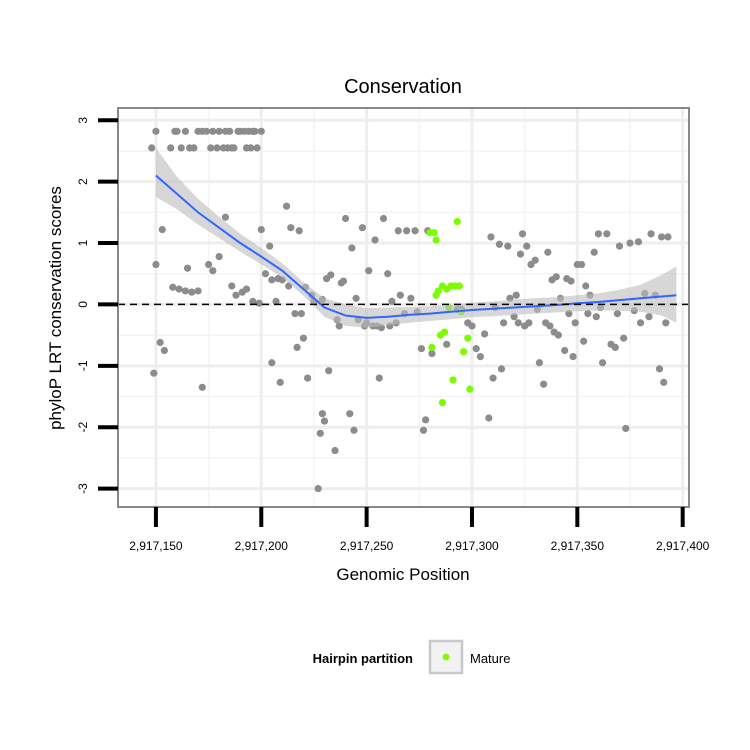  I want to click on x-tick-label: 2,917,150, so click(156, 546).